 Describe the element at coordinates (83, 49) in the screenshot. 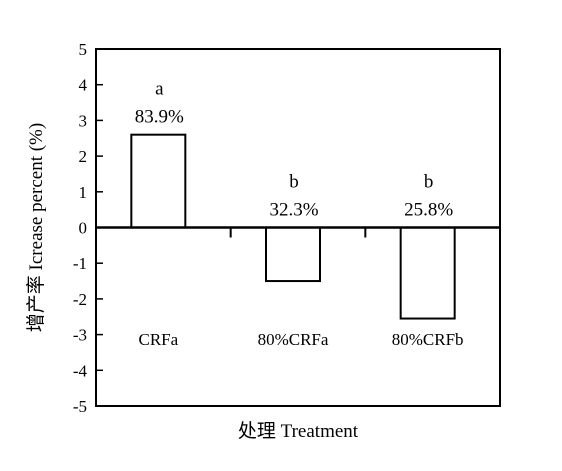

I see `y-tick-label: 5` at that location.